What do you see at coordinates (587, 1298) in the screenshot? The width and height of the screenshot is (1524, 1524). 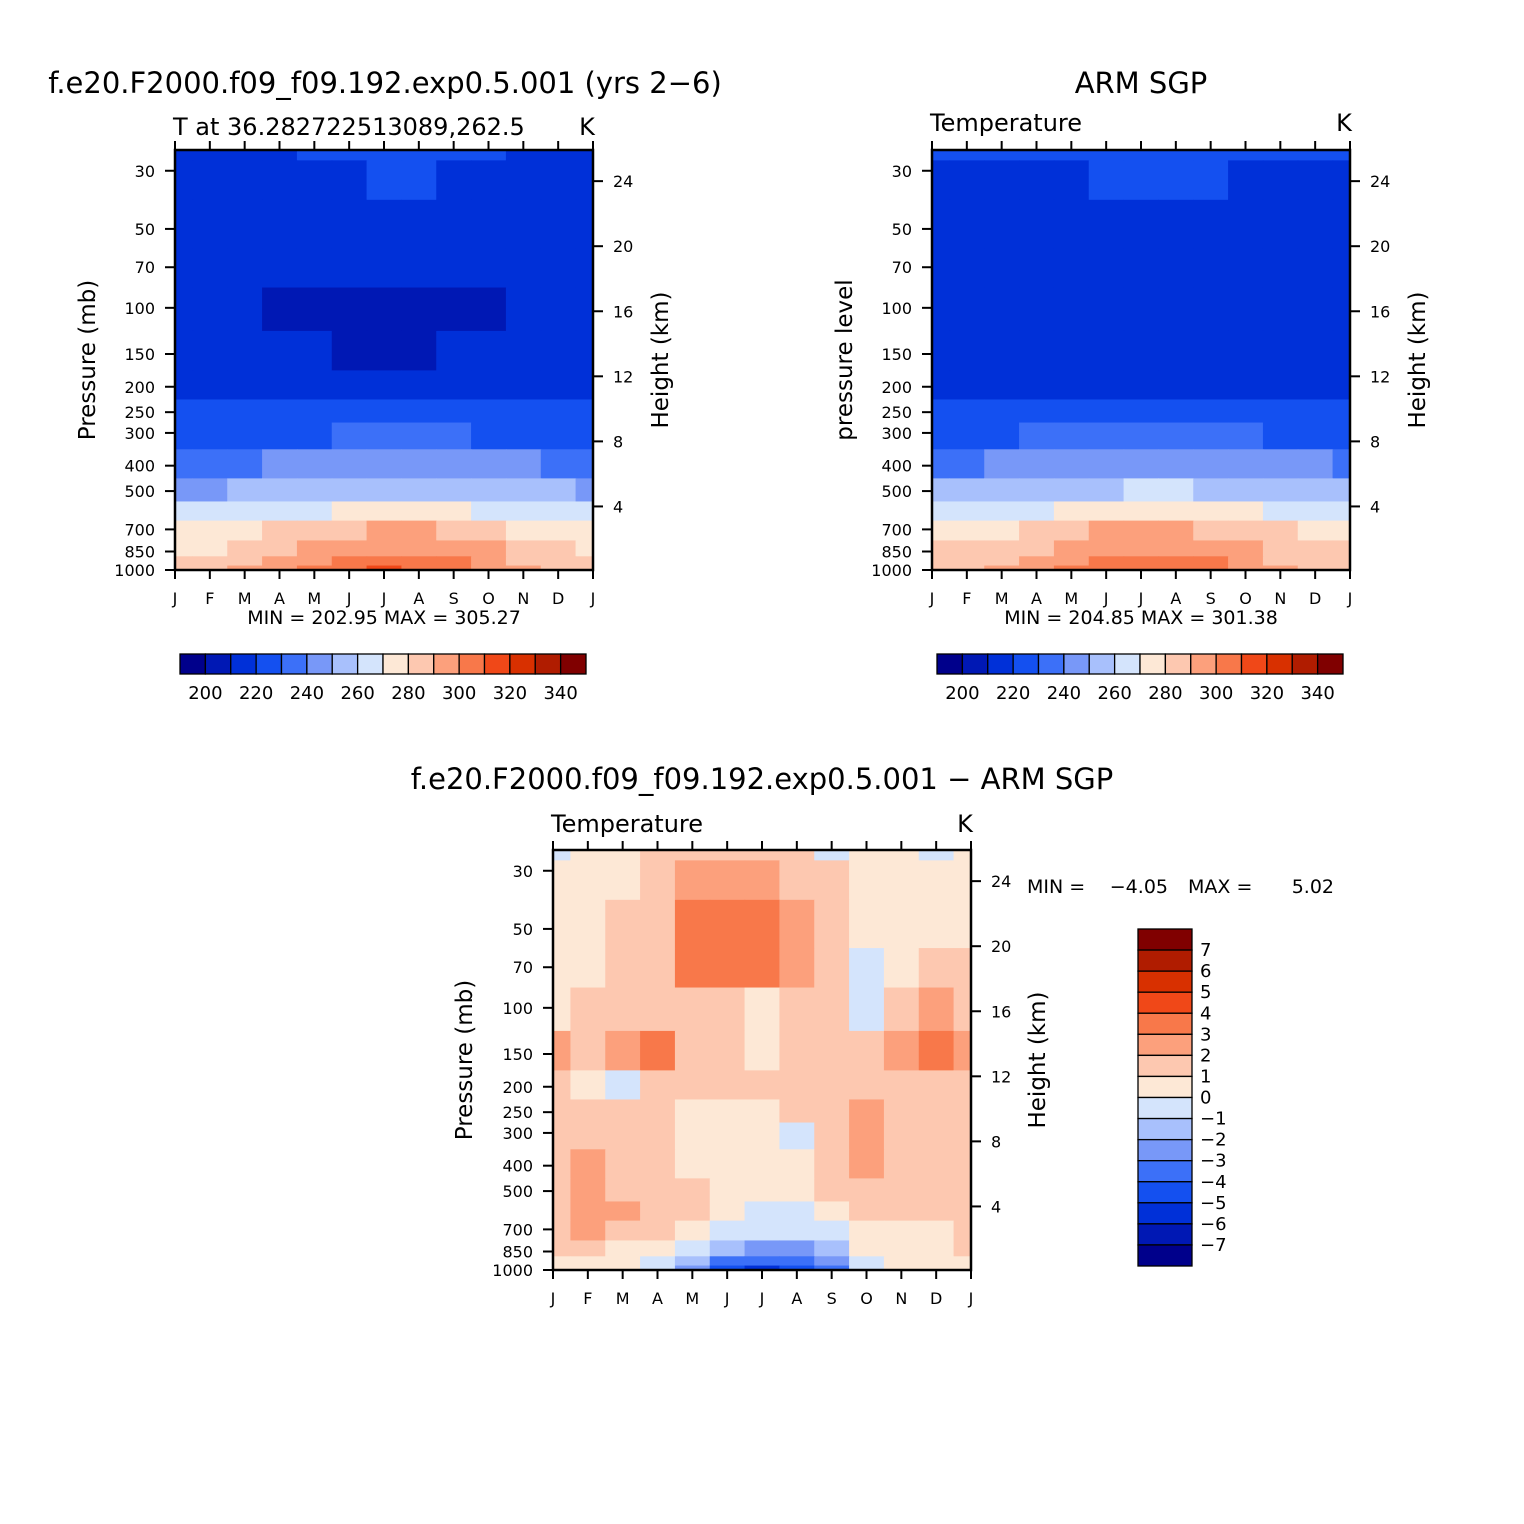 I see `month-label: F` at bounding box center [587, 1298].